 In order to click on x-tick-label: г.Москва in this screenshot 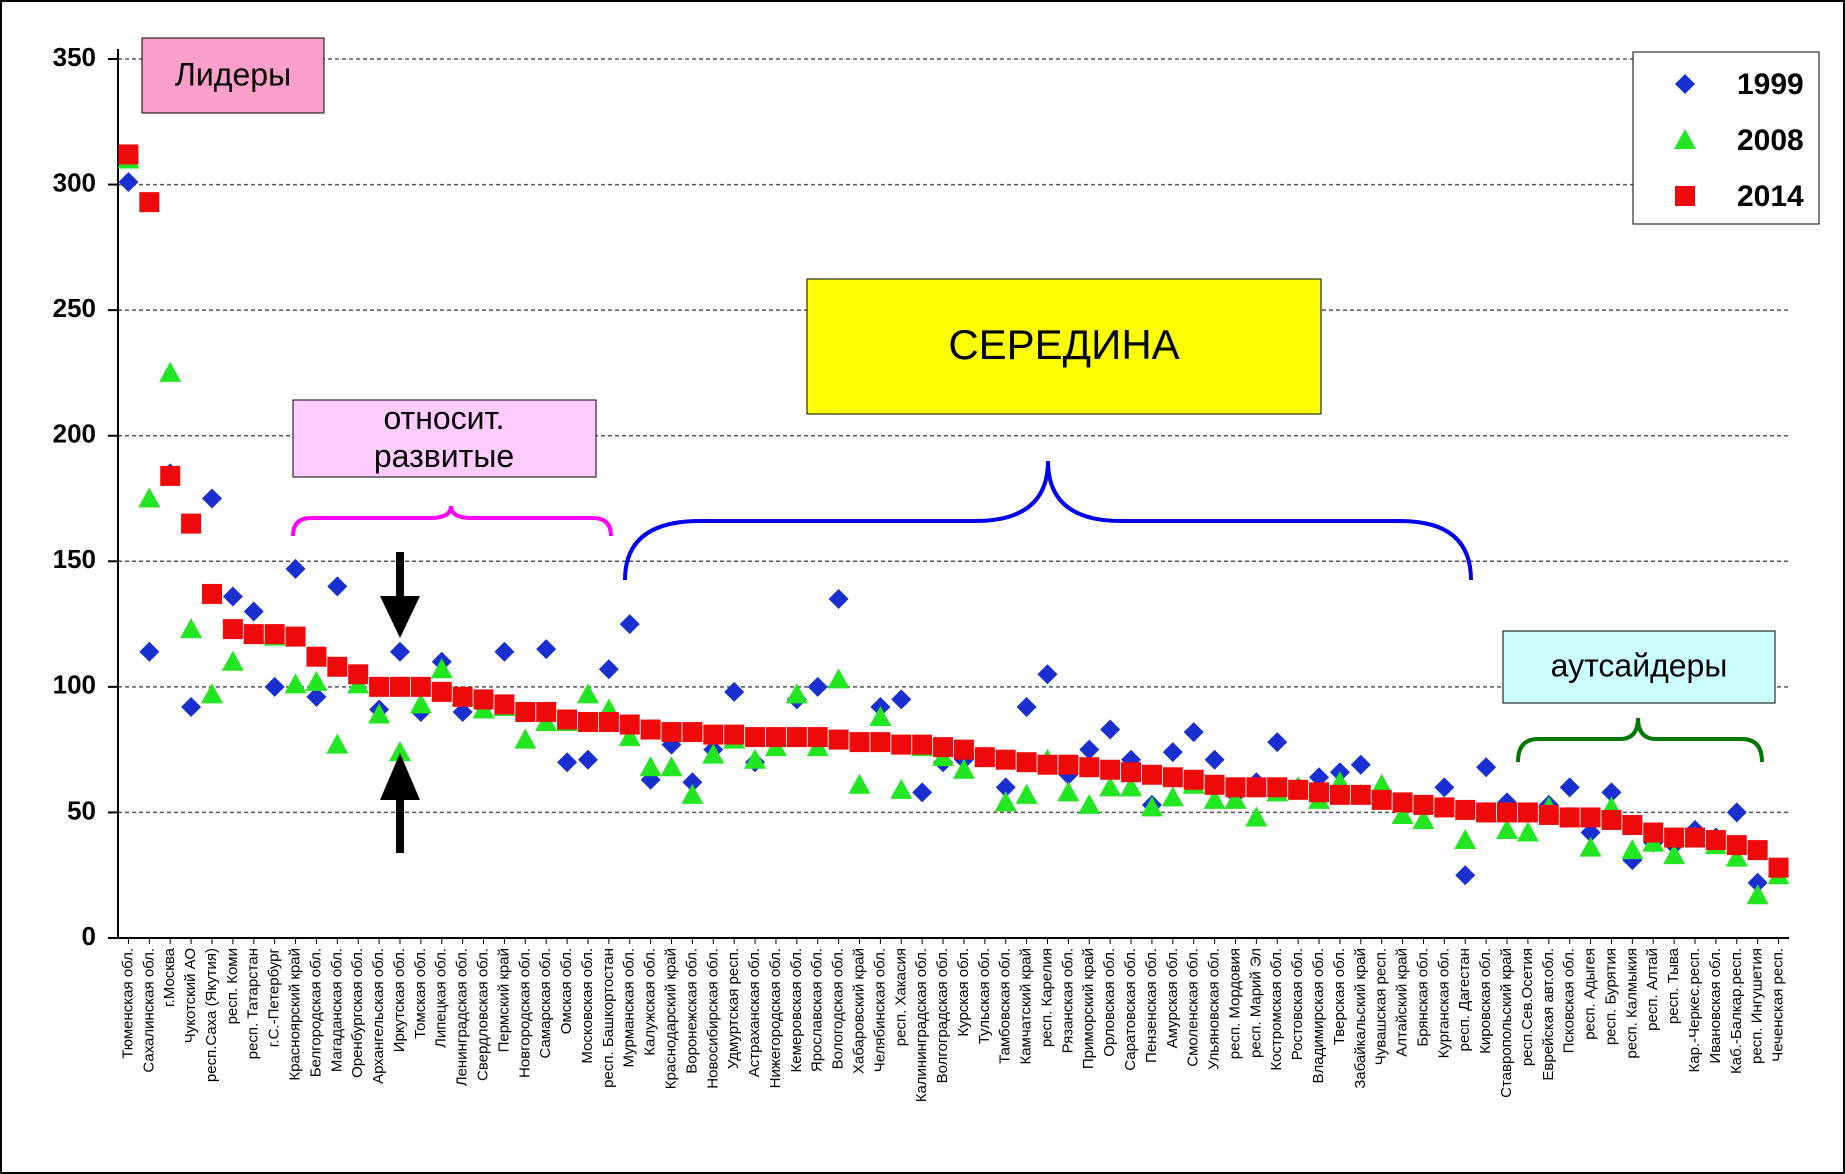, I will do `click(169, 977)`.